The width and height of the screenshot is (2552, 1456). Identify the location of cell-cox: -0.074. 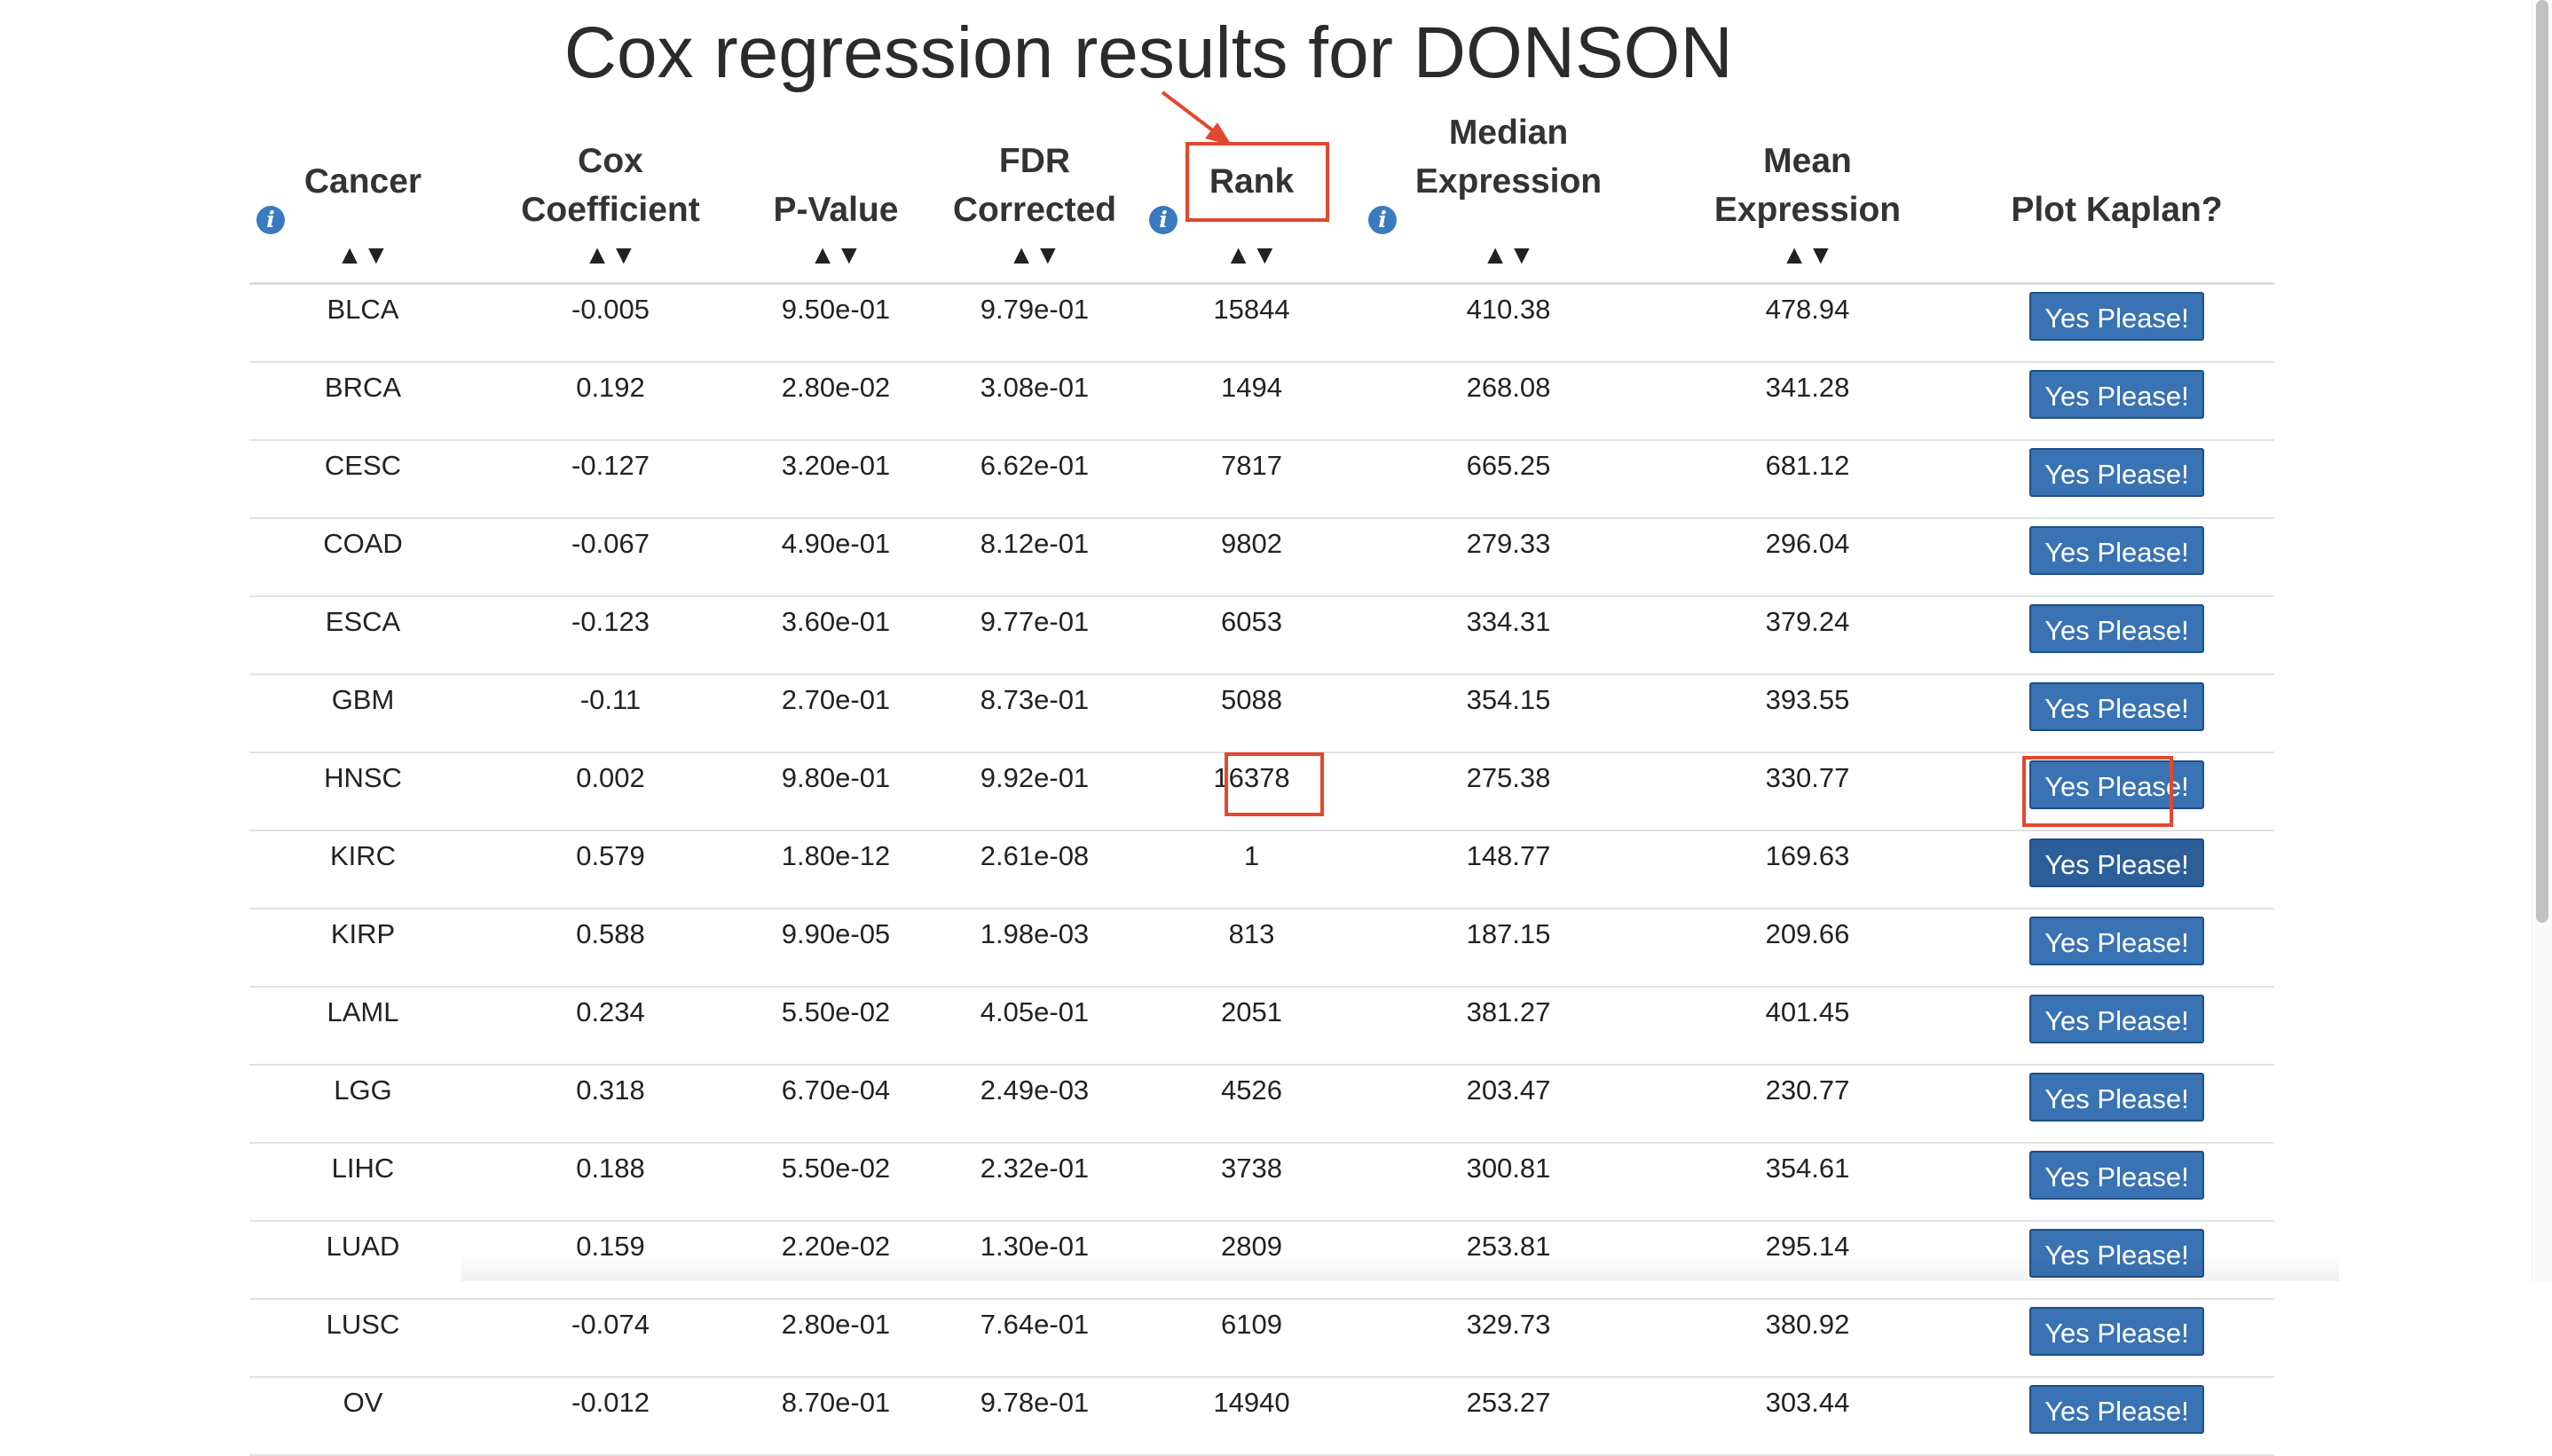
(610, 1338).